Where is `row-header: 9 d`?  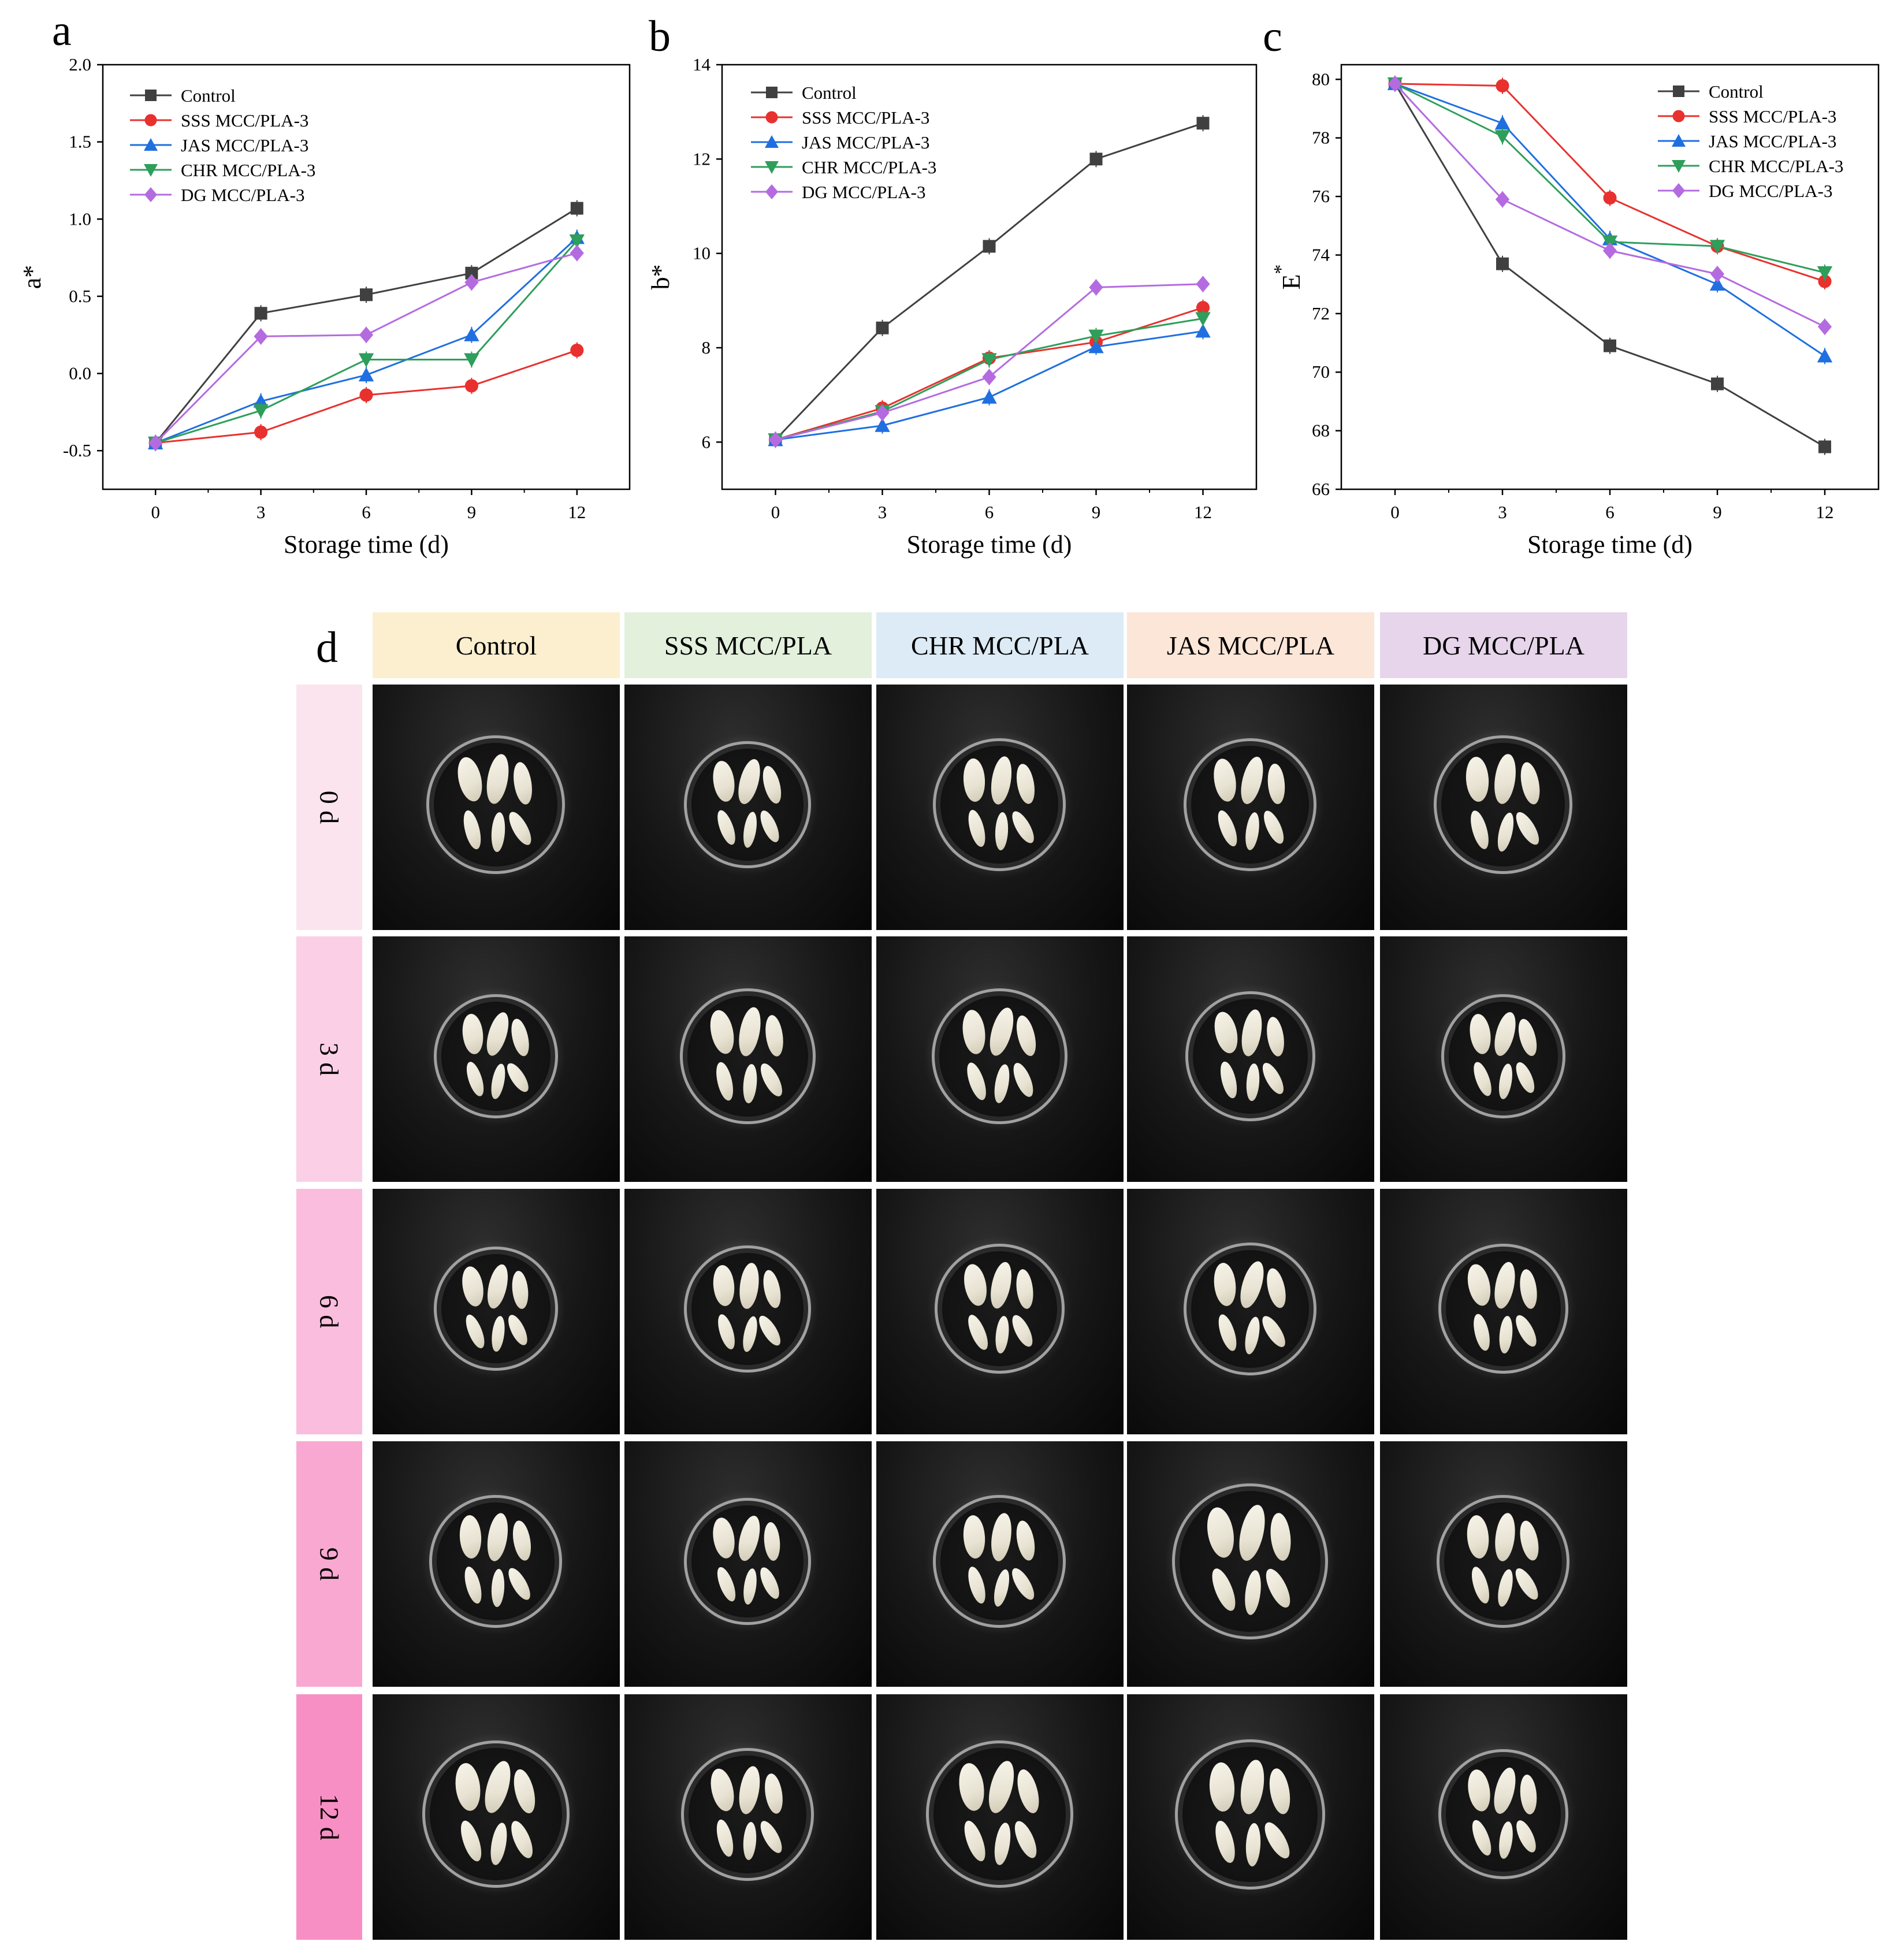
row-header: 9 d is located at coordinates (329, 1564).